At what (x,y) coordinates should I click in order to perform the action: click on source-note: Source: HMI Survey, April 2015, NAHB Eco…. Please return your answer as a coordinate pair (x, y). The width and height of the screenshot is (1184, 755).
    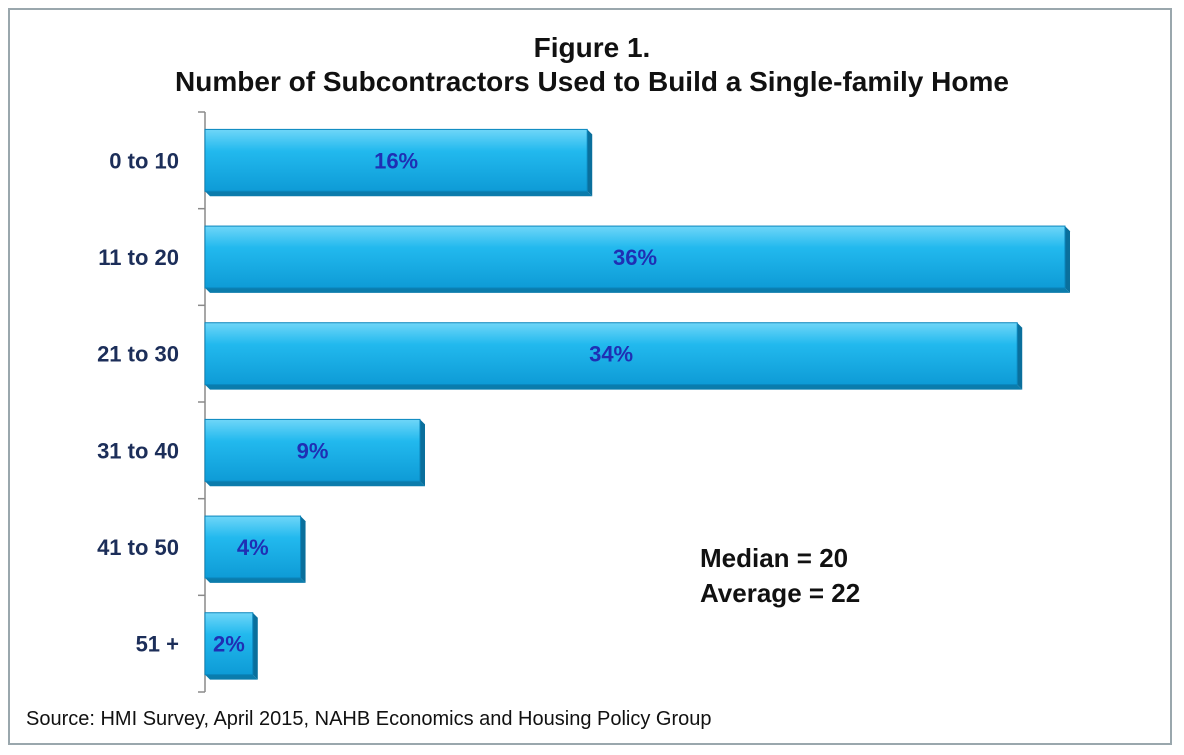
    Looking at the image, I should click on (369, 719).